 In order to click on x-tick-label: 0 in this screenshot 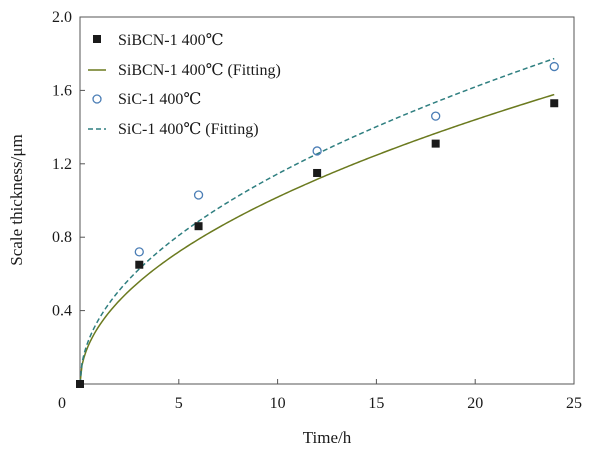, I will do `click(62, 403)`.